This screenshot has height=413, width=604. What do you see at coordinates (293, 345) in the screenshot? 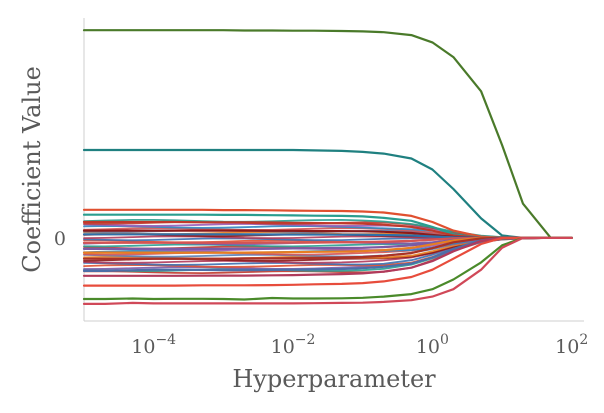
I see `x-tick-label: 10⁻²` at bounding box center [293, 345].